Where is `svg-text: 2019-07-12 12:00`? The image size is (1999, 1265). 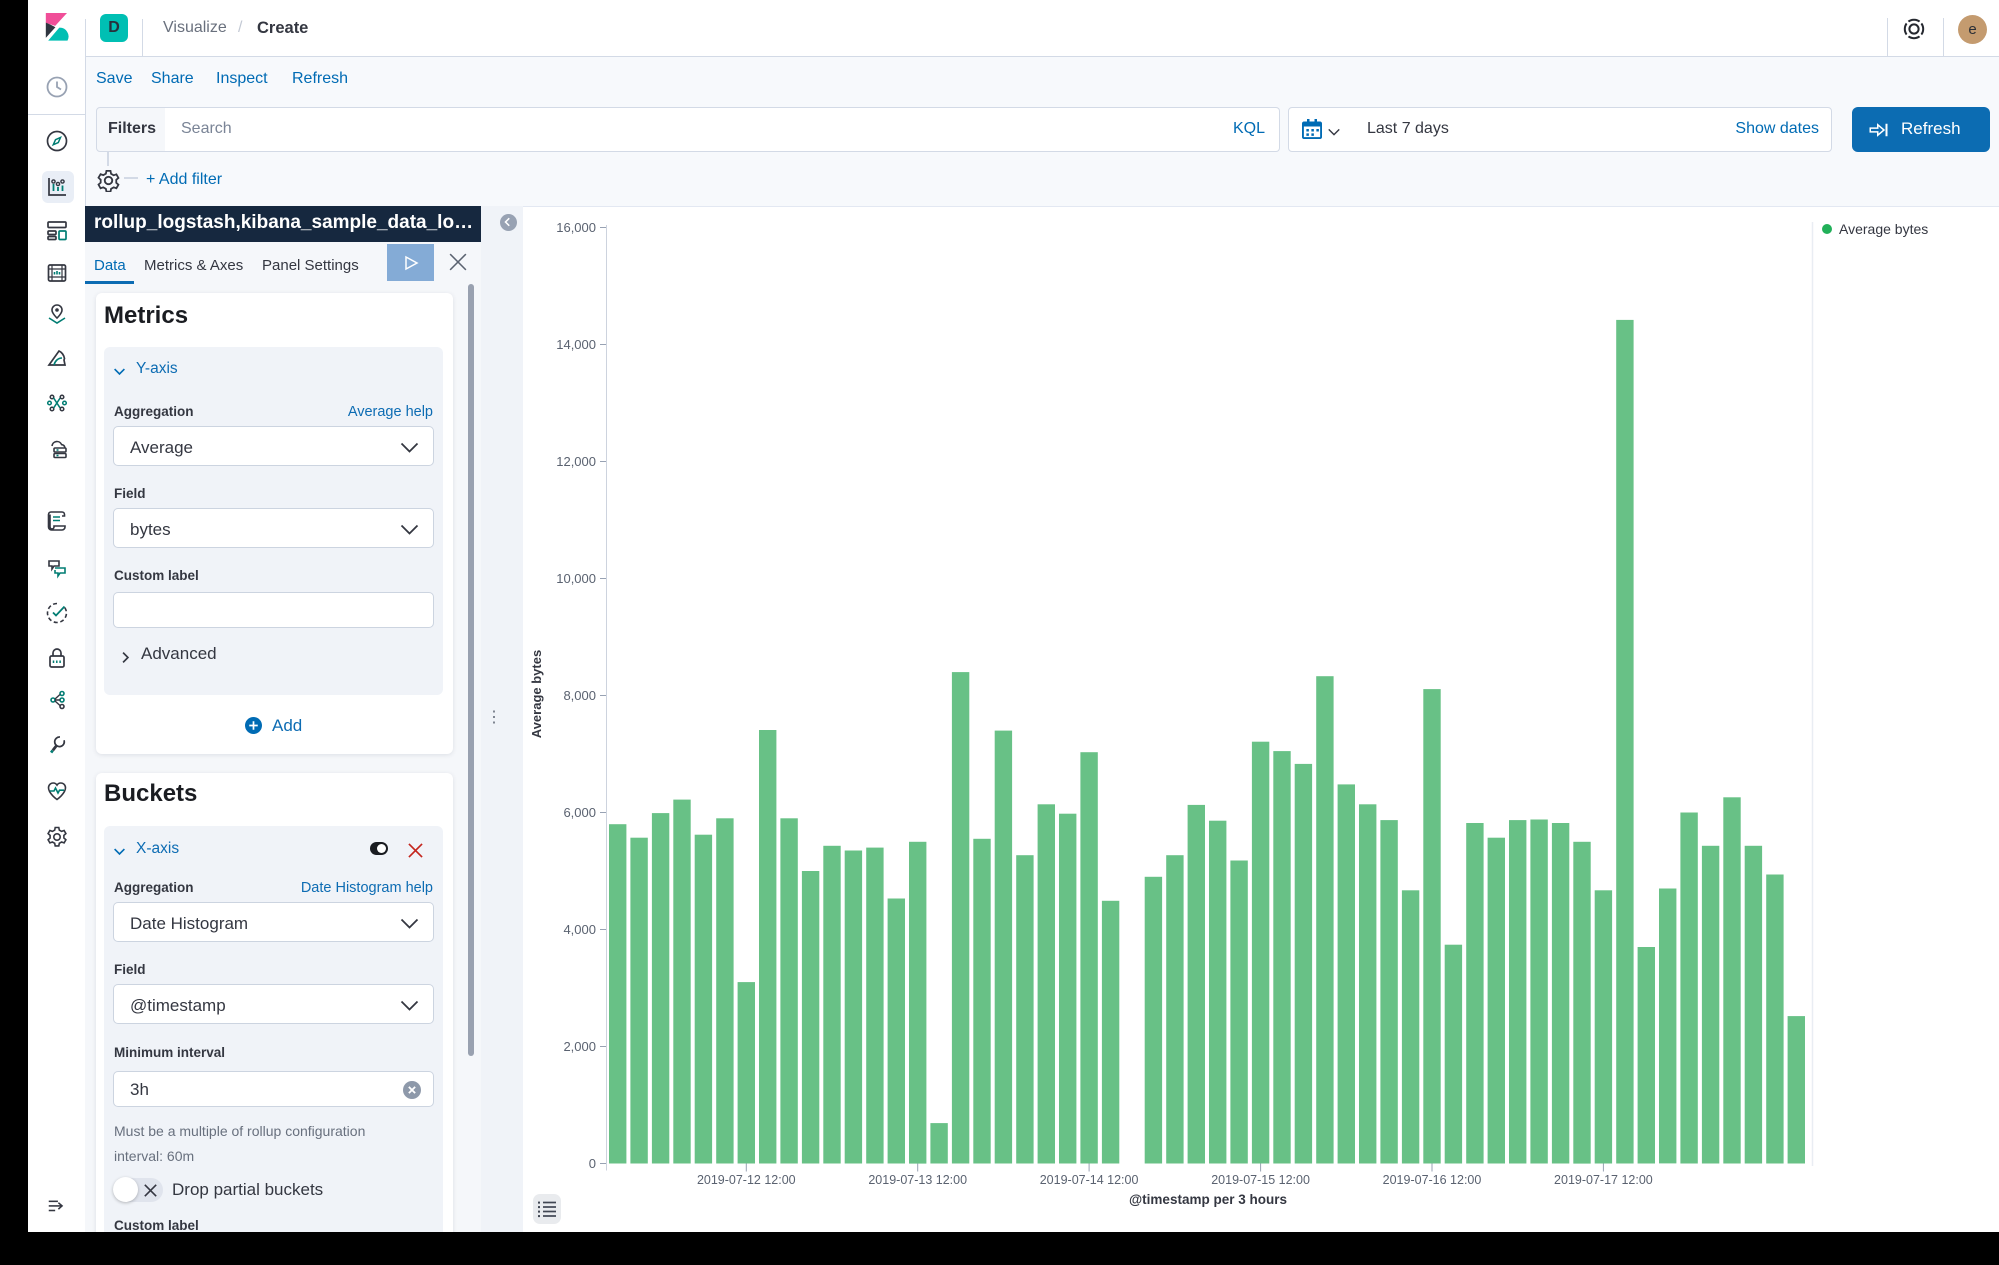 svg-text: 2019-07-12 12:00 is located at coordinates (746, 1180).